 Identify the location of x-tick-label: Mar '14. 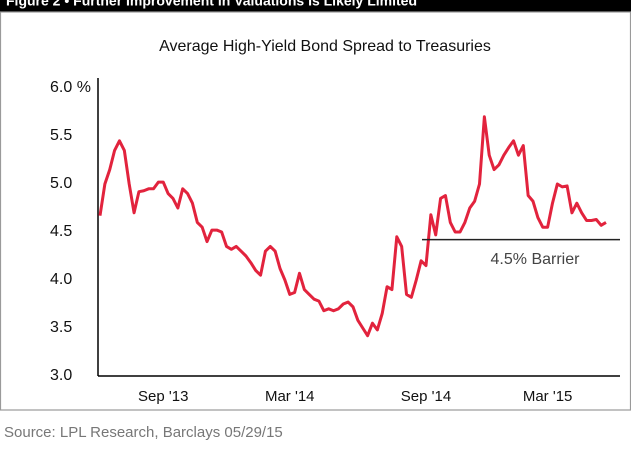
(290, 396).